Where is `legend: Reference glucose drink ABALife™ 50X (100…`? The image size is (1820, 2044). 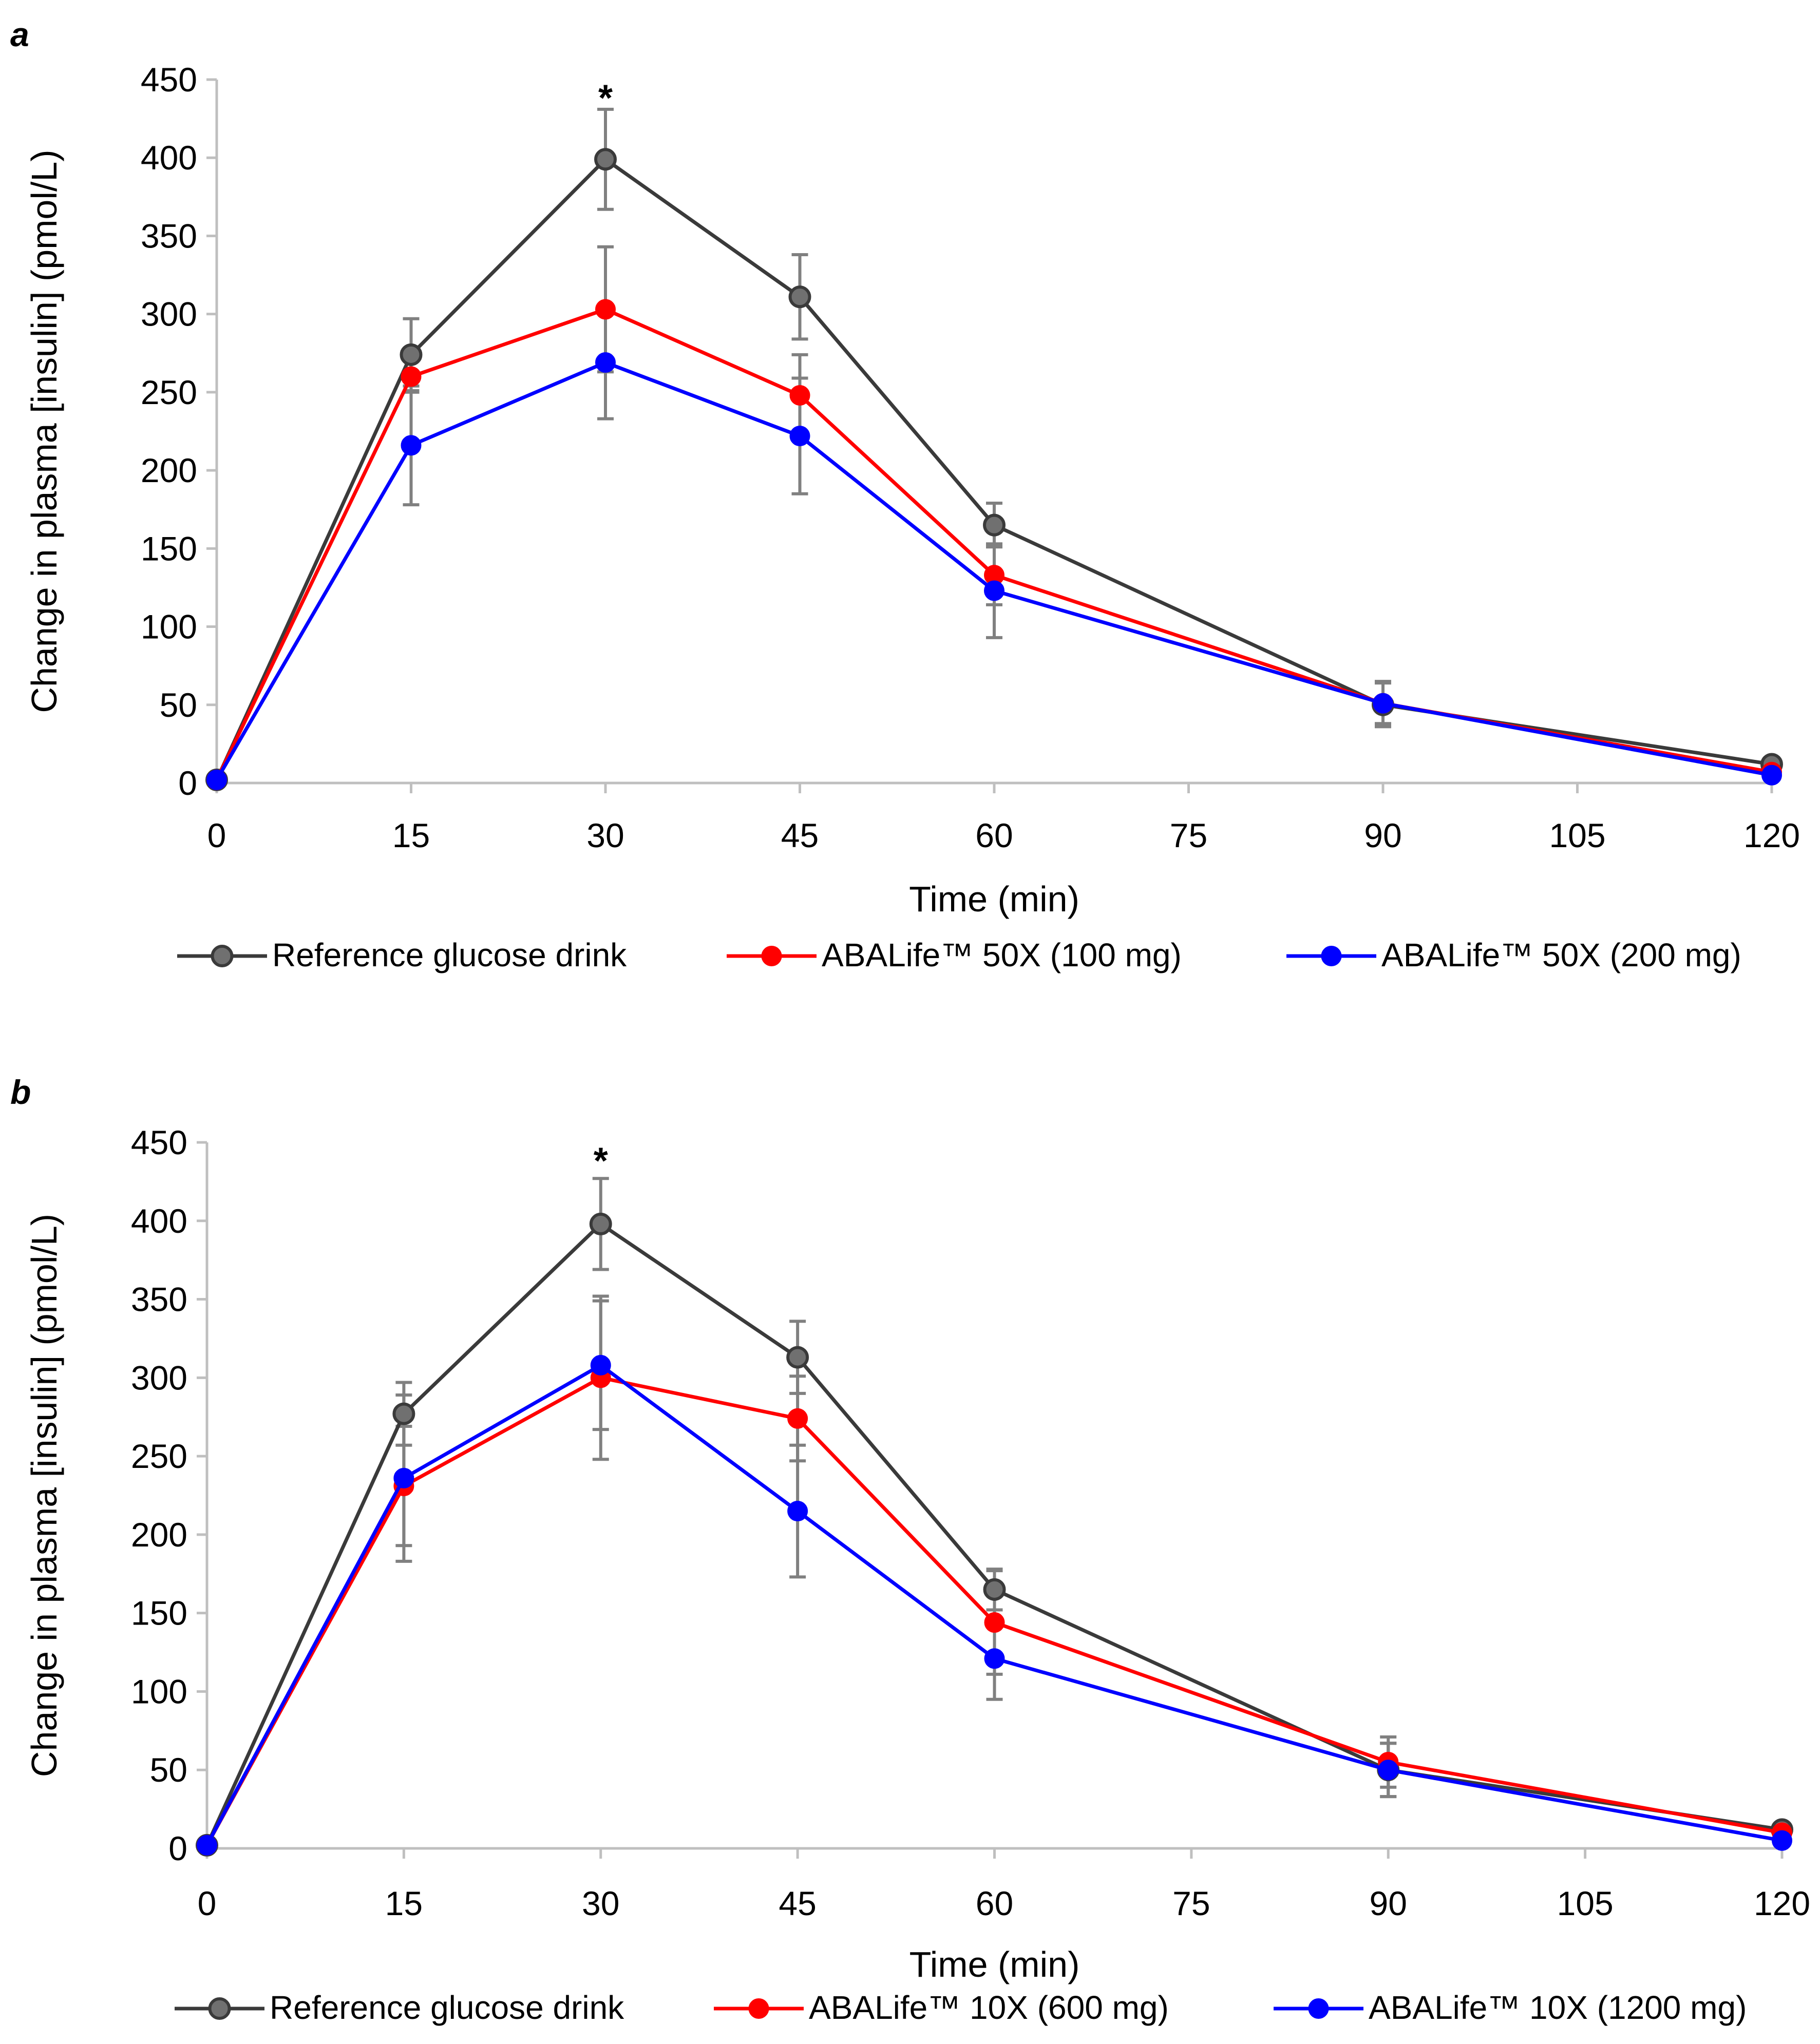
legend: Reference glucose drink ABALife™ 50X (100… is located at coordinates (959, 955).